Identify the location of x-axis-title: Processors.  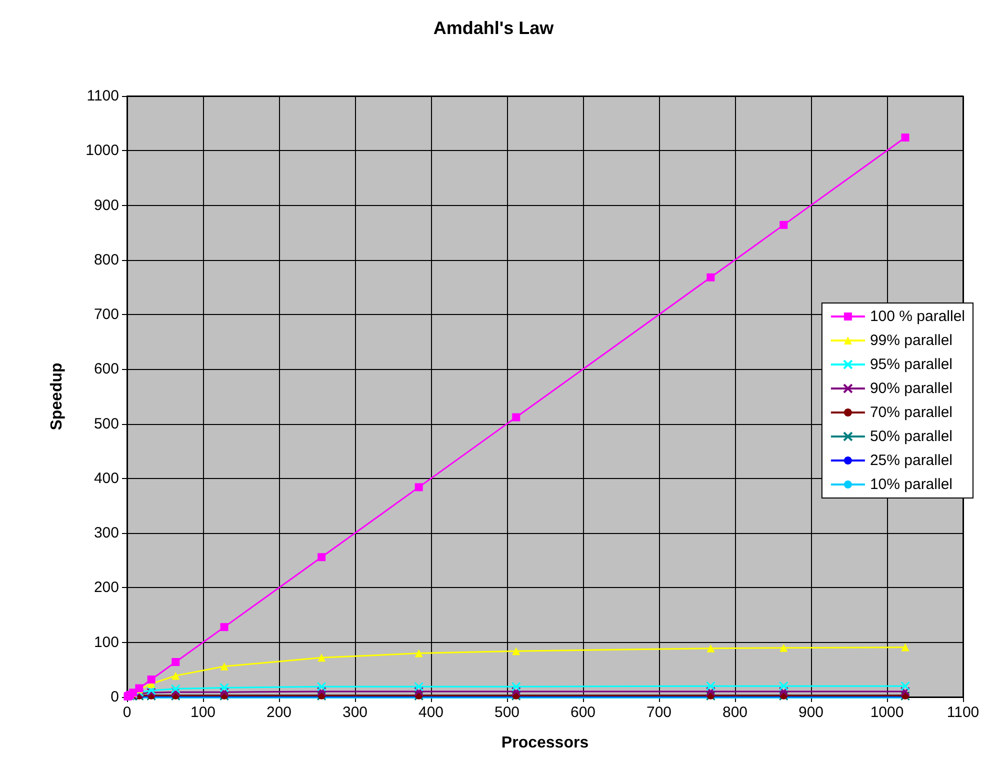
(545, 743).